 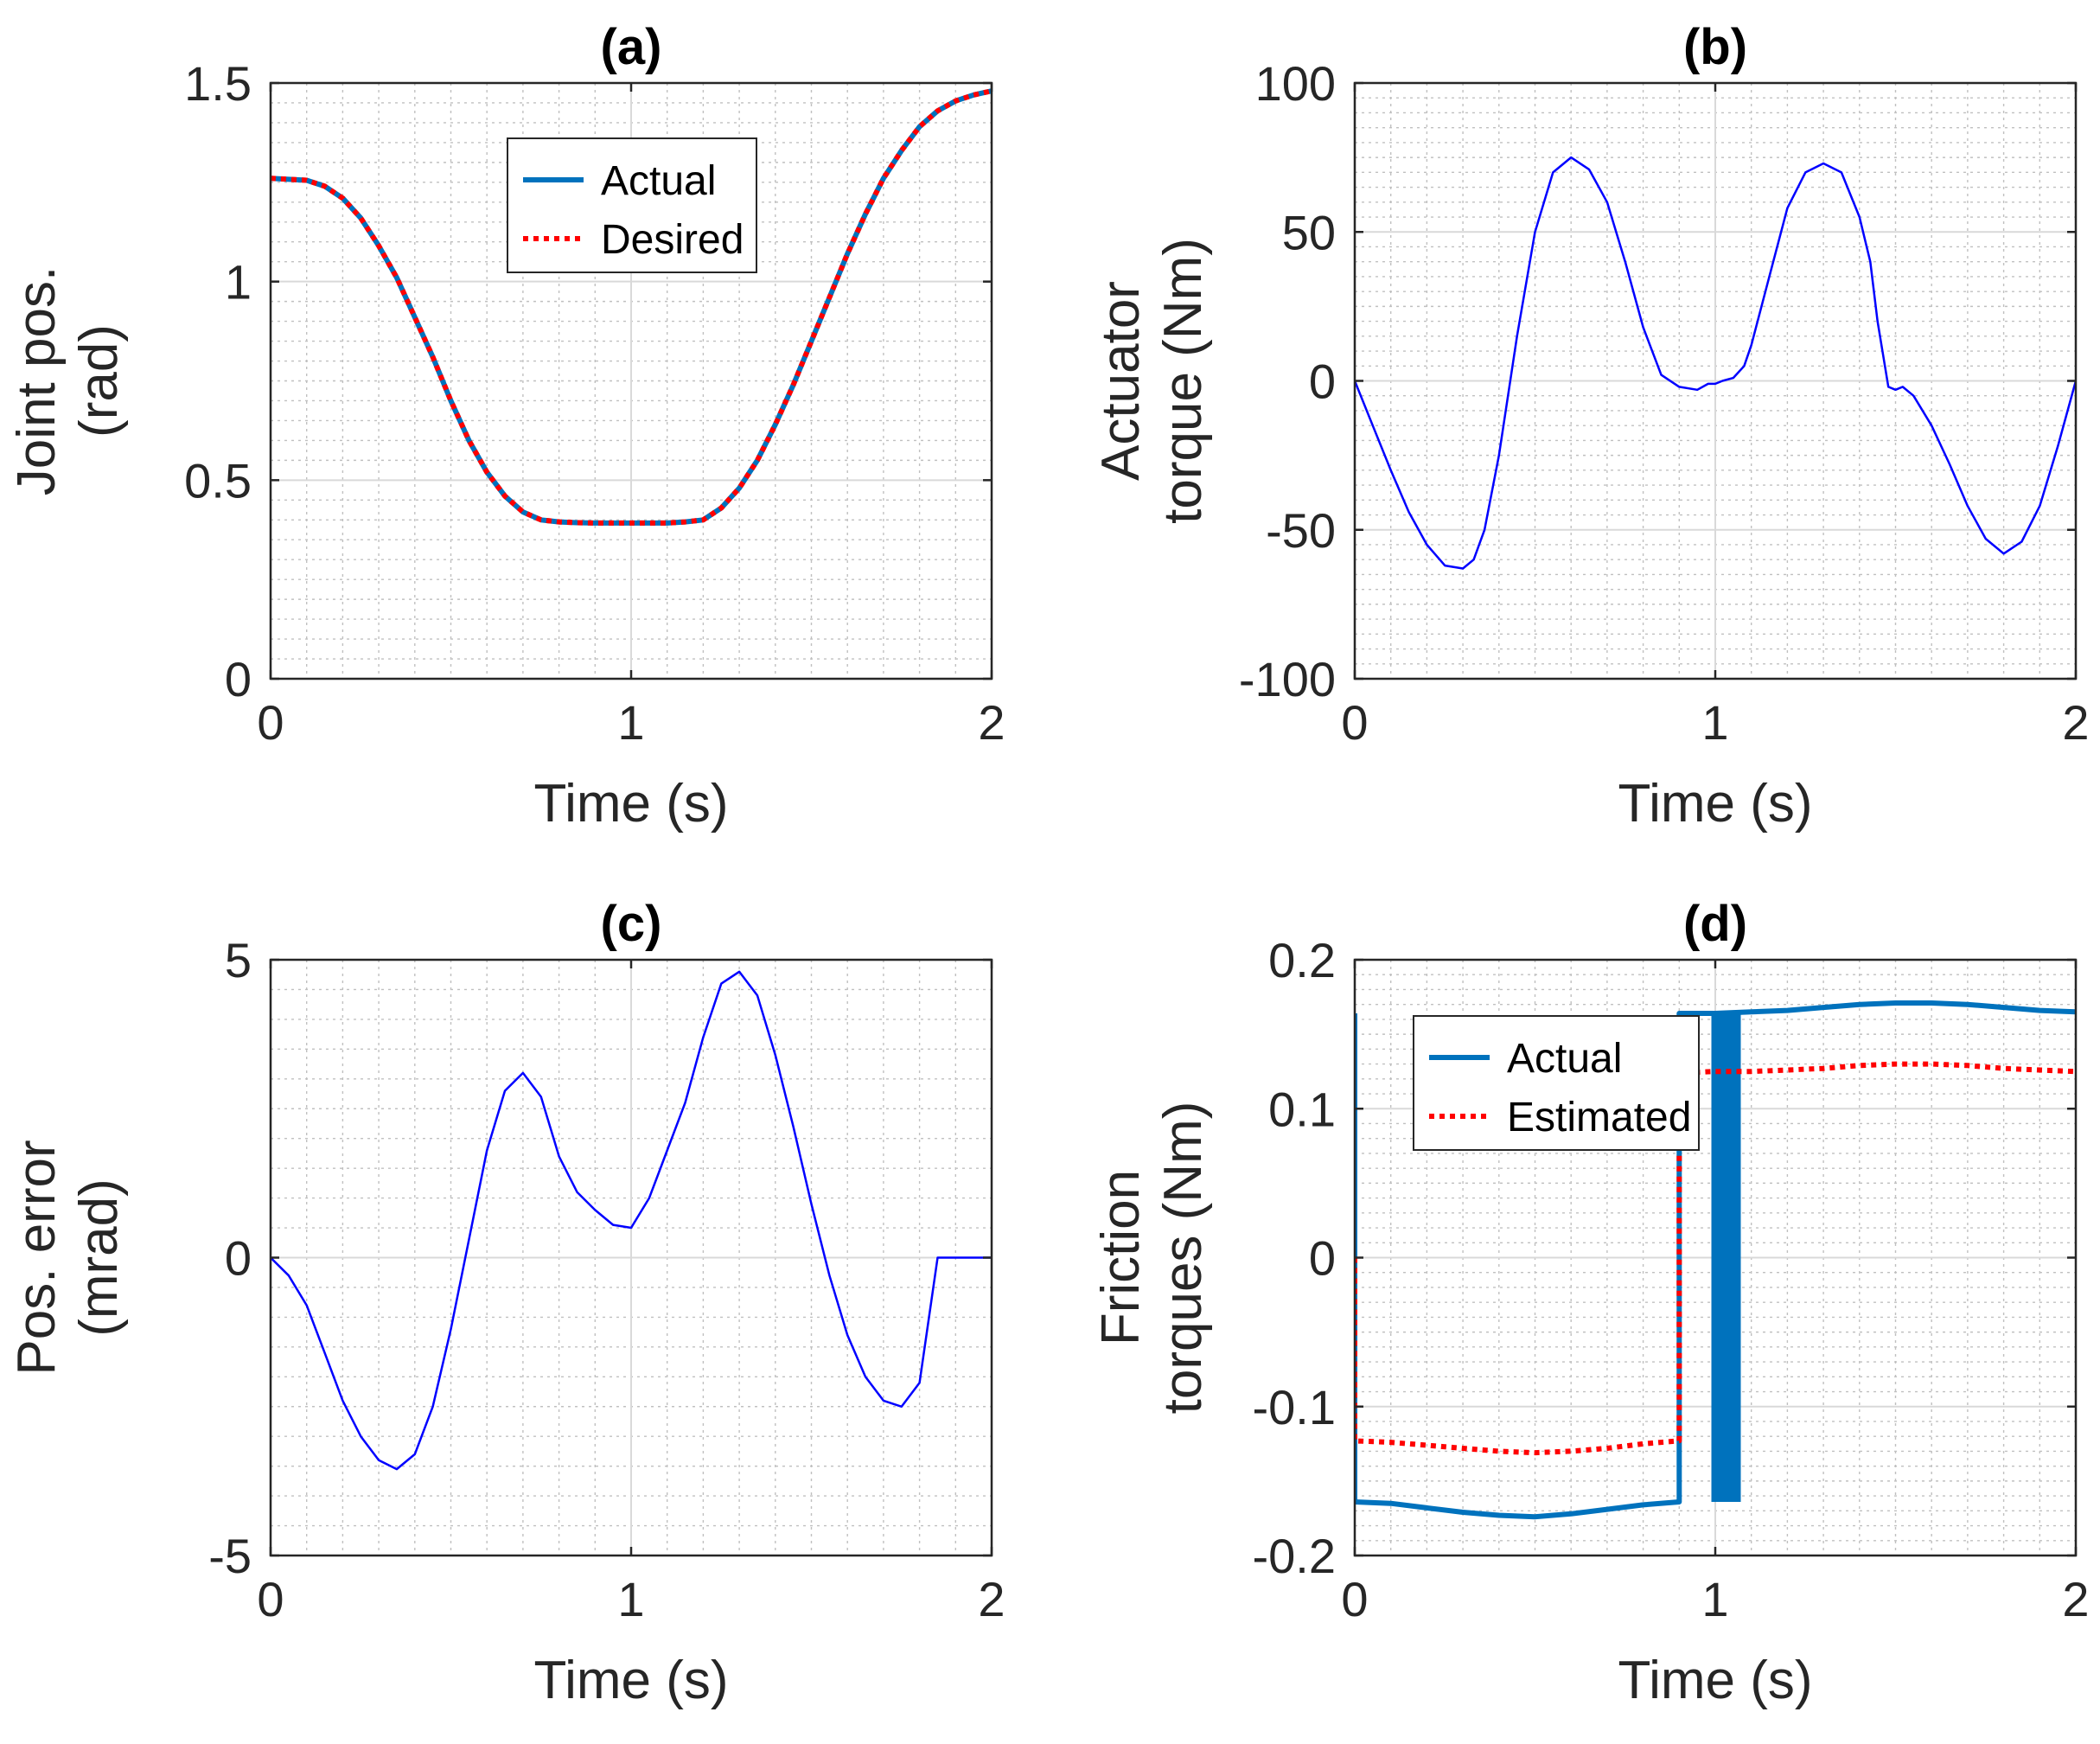 I want to click on grid, so click(x=631, y=381).